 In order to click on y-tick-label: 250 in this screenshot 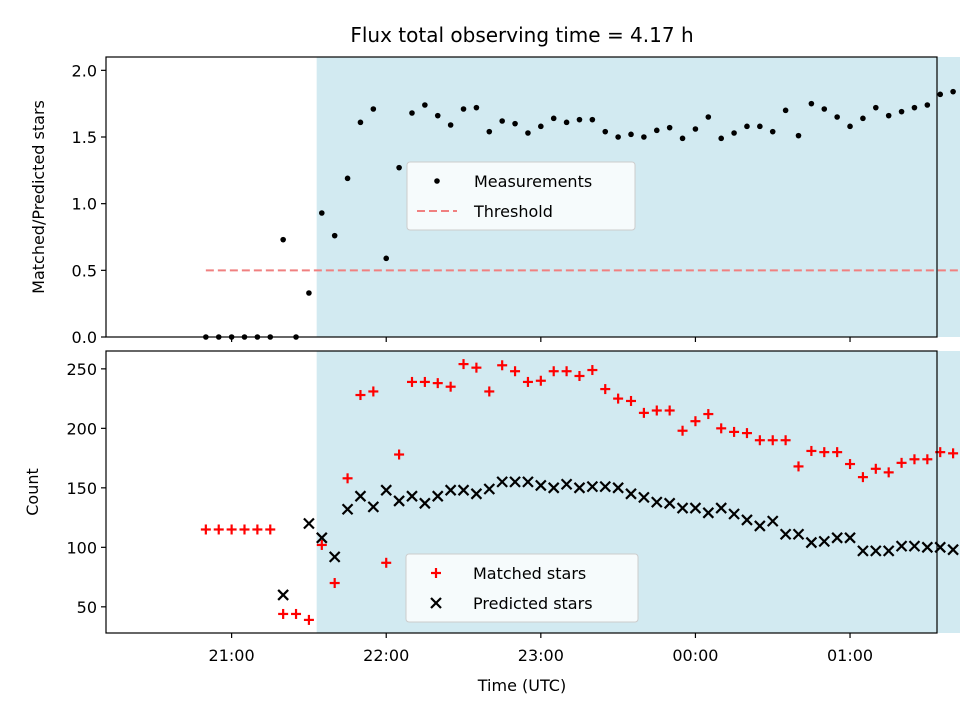, I will do `click(81, 369)`.